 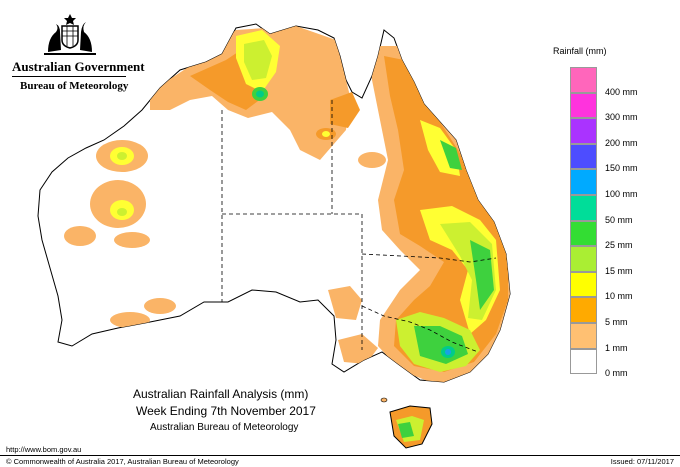 I want to click on legend-label: 5 mm, so click(x=616, y=322).